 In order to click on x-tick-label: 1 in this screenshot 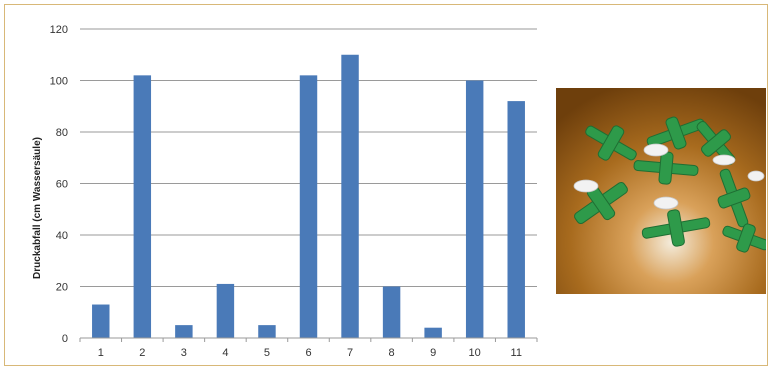, I will do `click(101, 353)`.